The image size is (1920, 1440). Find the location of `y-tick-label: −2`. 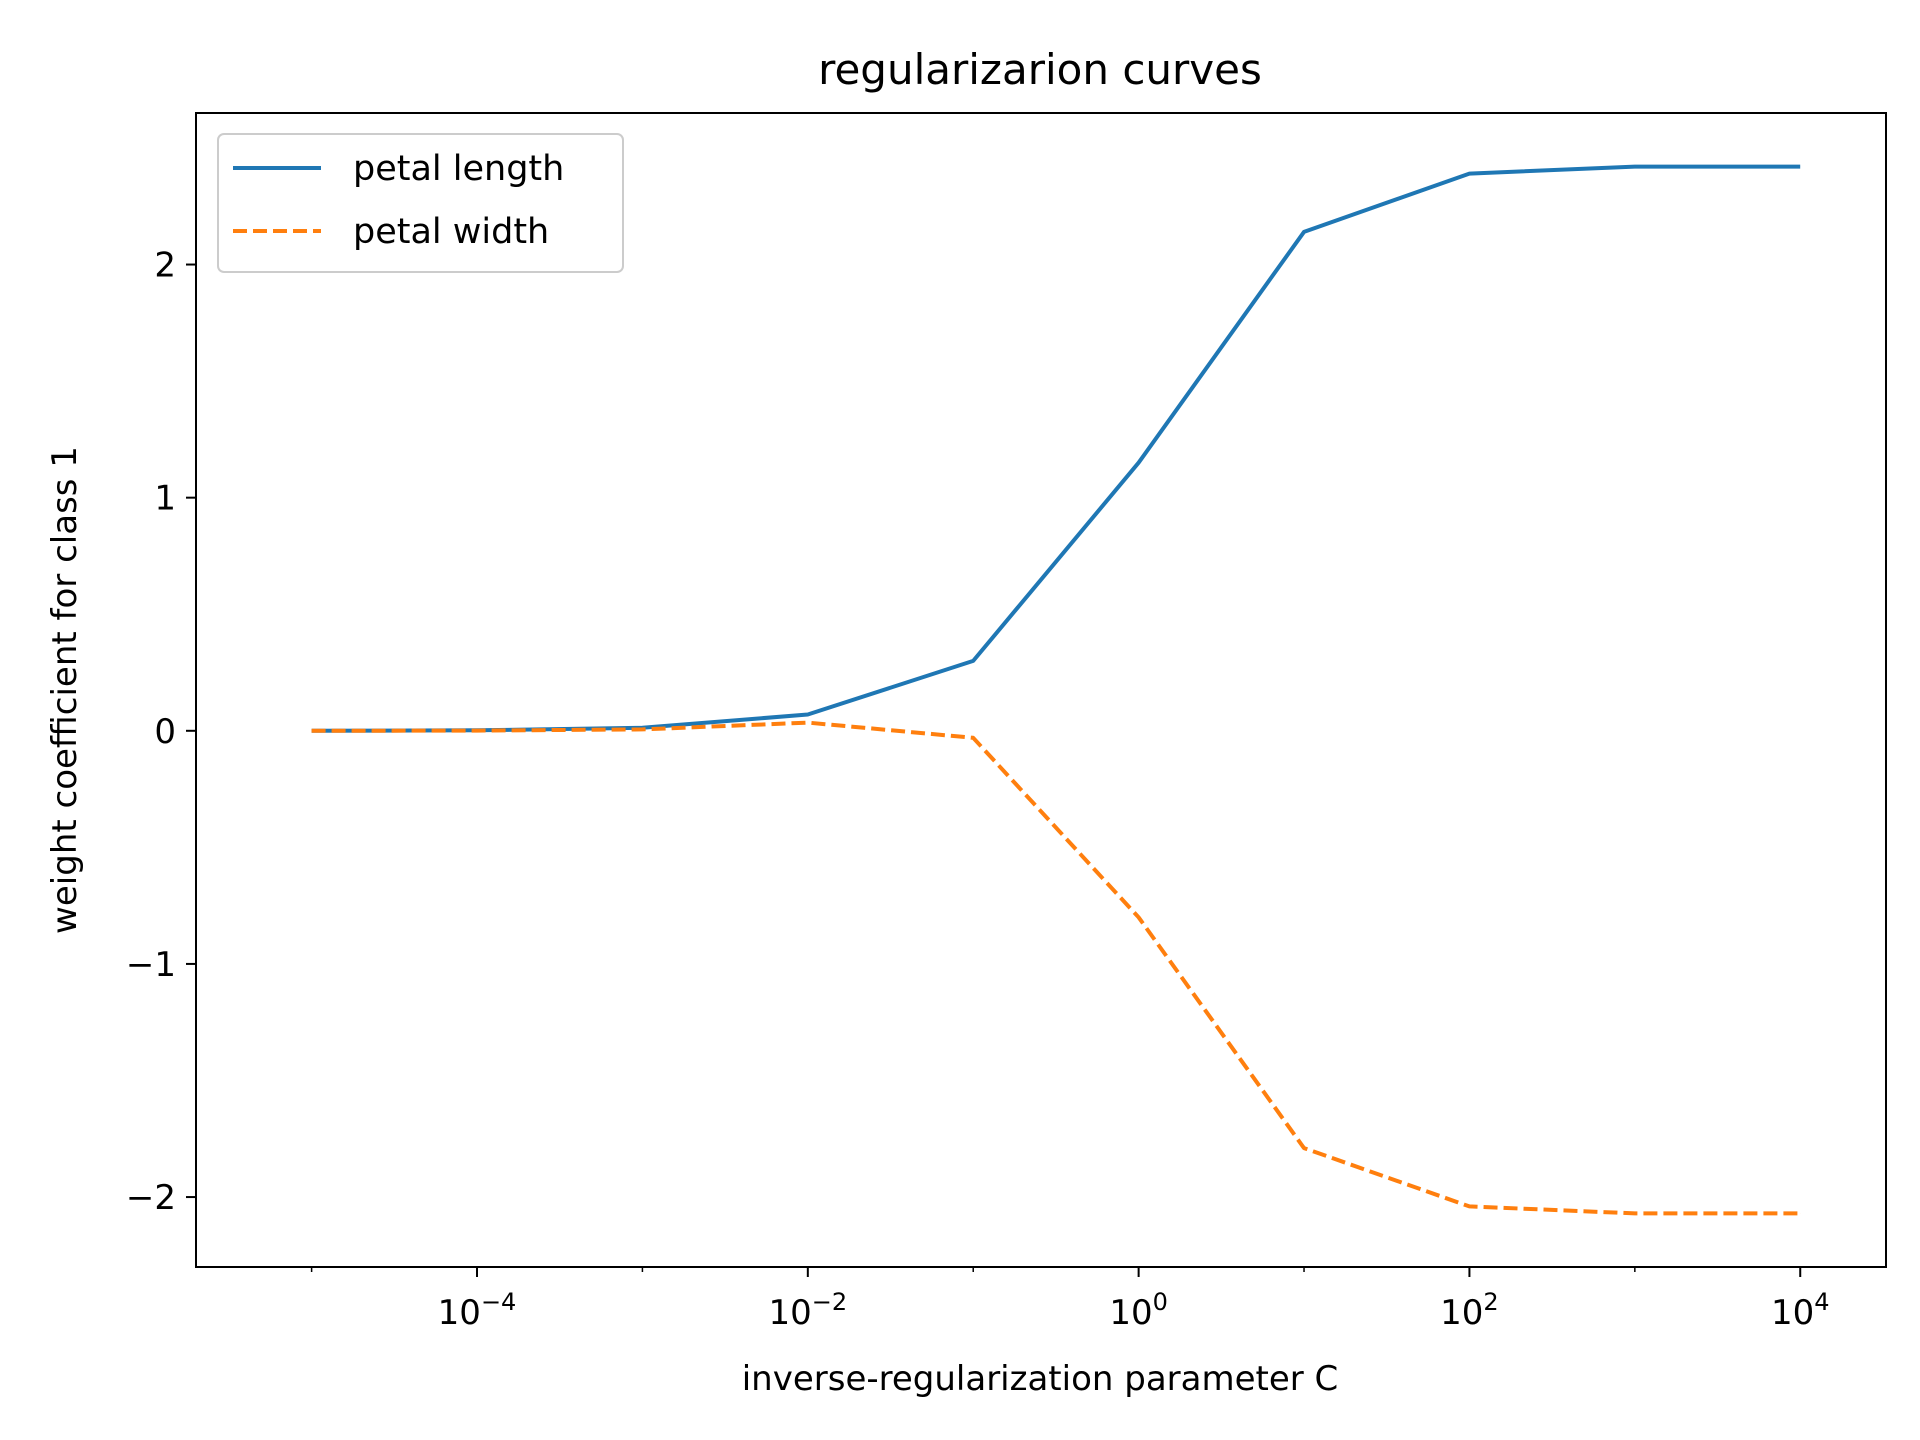

y-tick-label: −2 is located at coordinates (151, 1198).